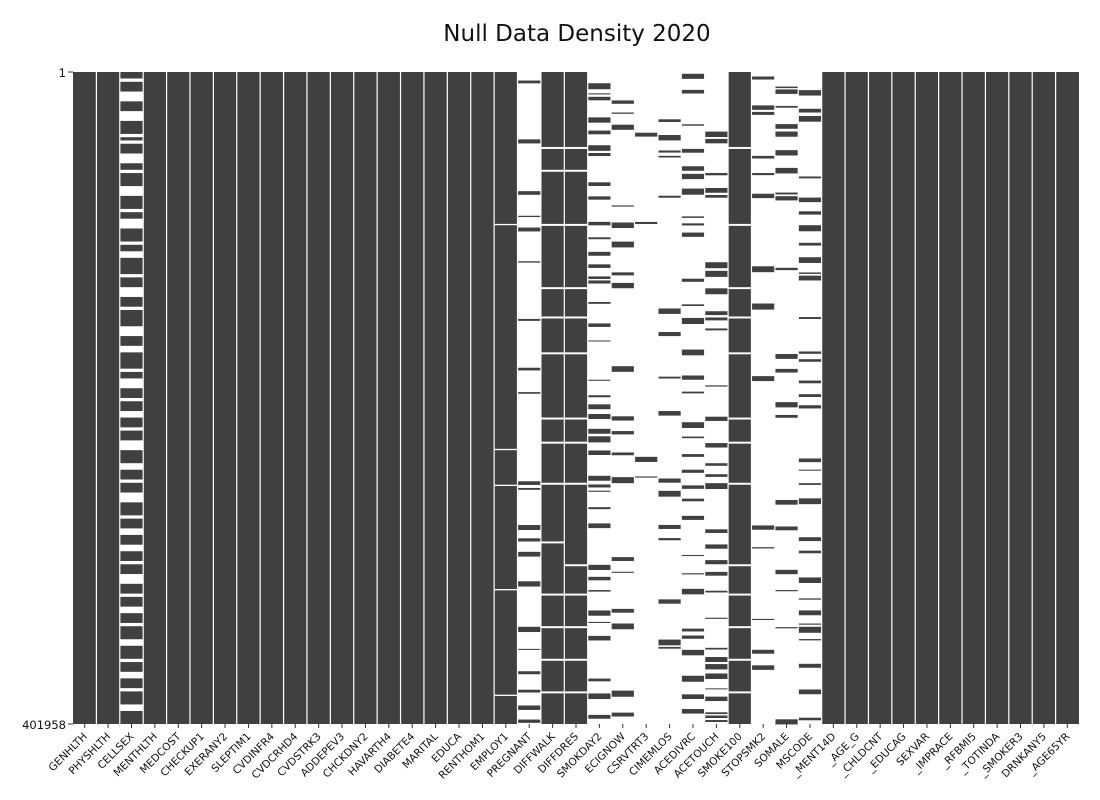  What do you see at coordinates (552, 398) in the screenshot?
I see `column-diffwalk` at bounding box center [552, 398].